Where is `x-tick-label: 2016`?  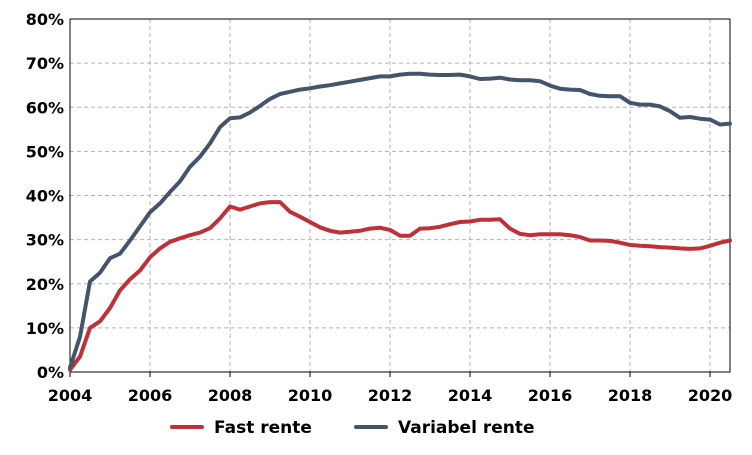
x-tick-label: 2016 is located at coordinates (550, 395).